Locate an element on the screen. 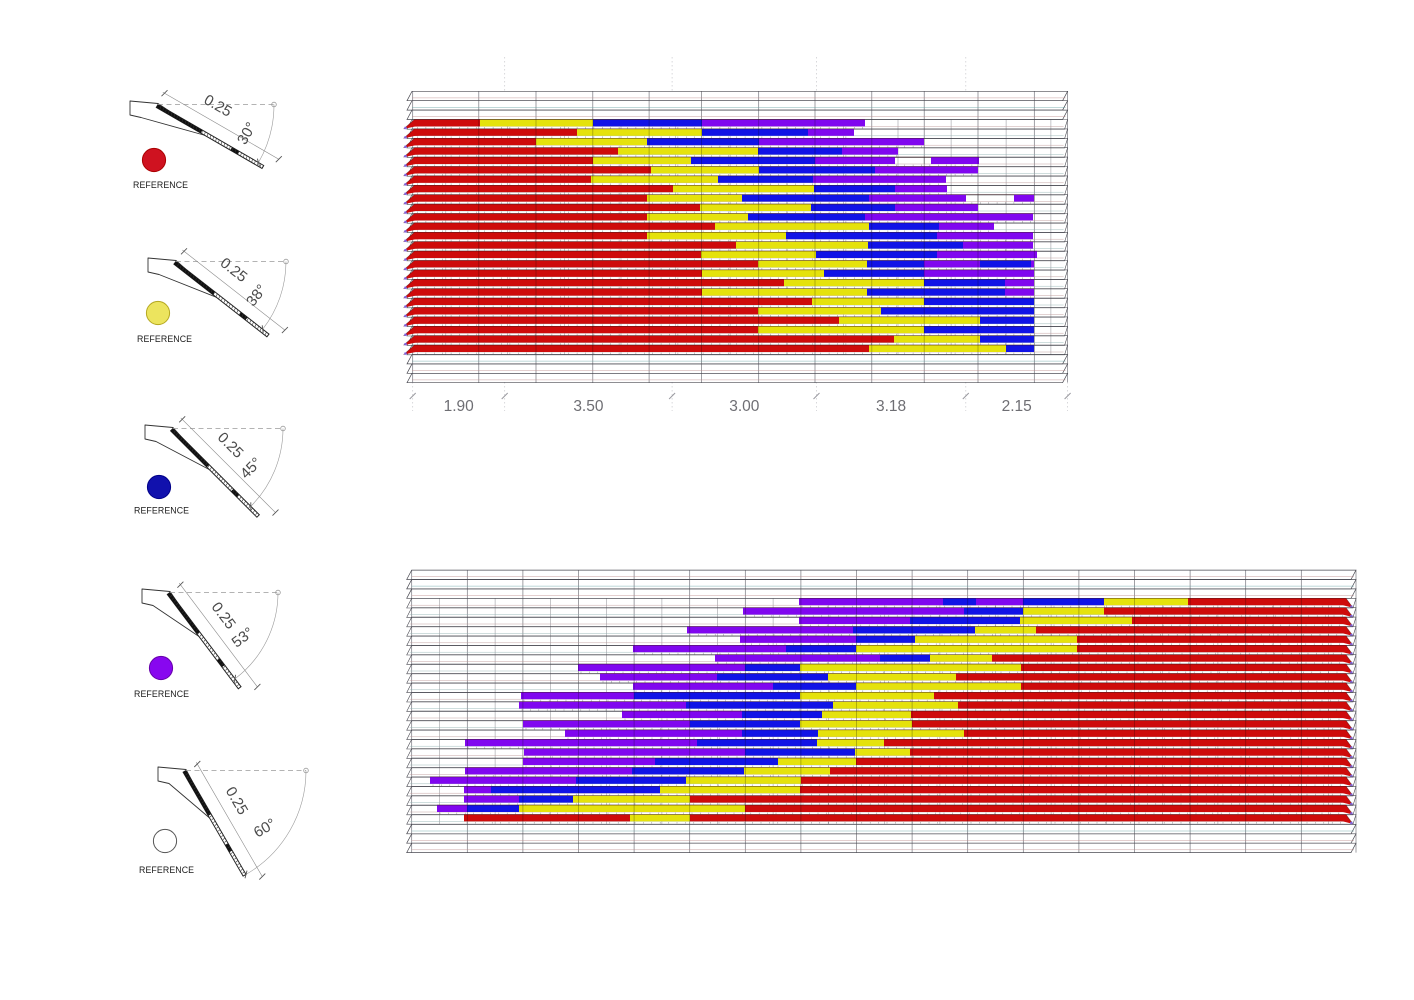 This screenshot has width=1414, height=1000. svg-text: 3.00 is located at coordinates (744, 406).